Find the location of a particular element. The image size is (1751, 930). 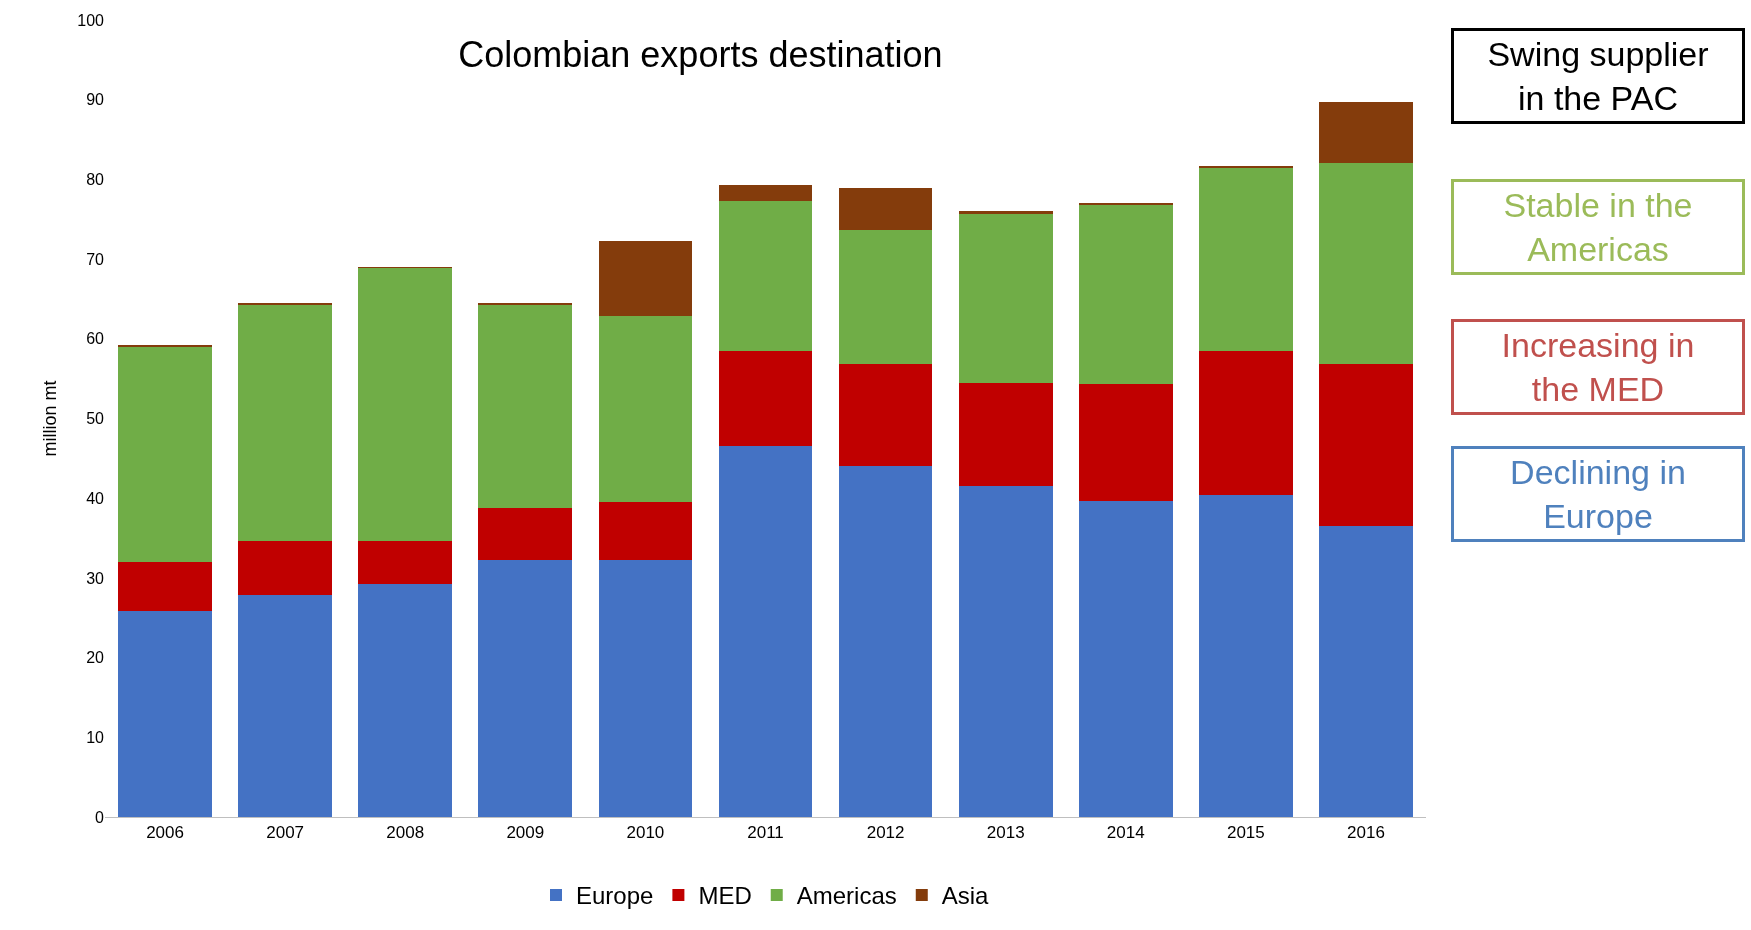

y-tick-label: 40 is located at coordinates (95, 498).